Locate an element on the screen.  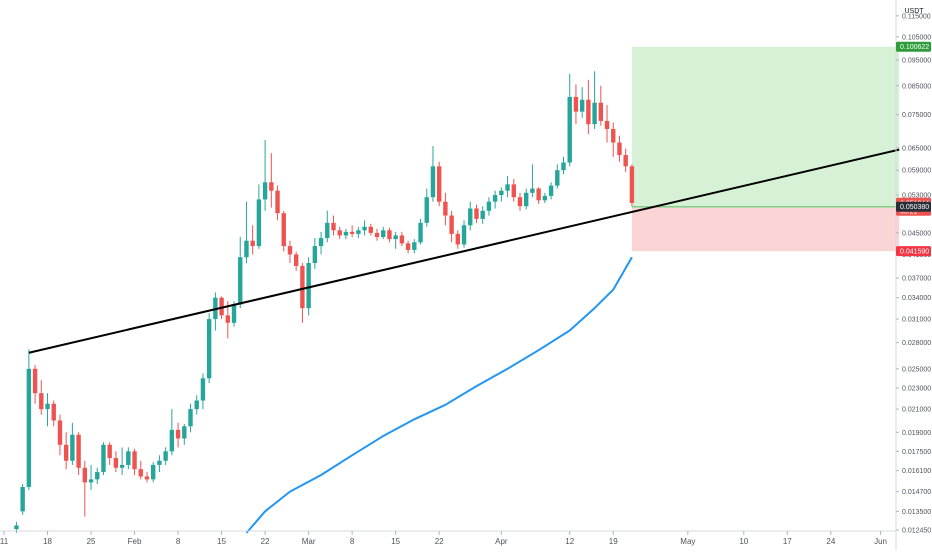
y-tick-label: 0.034000 is located at coordinates (916, 298).